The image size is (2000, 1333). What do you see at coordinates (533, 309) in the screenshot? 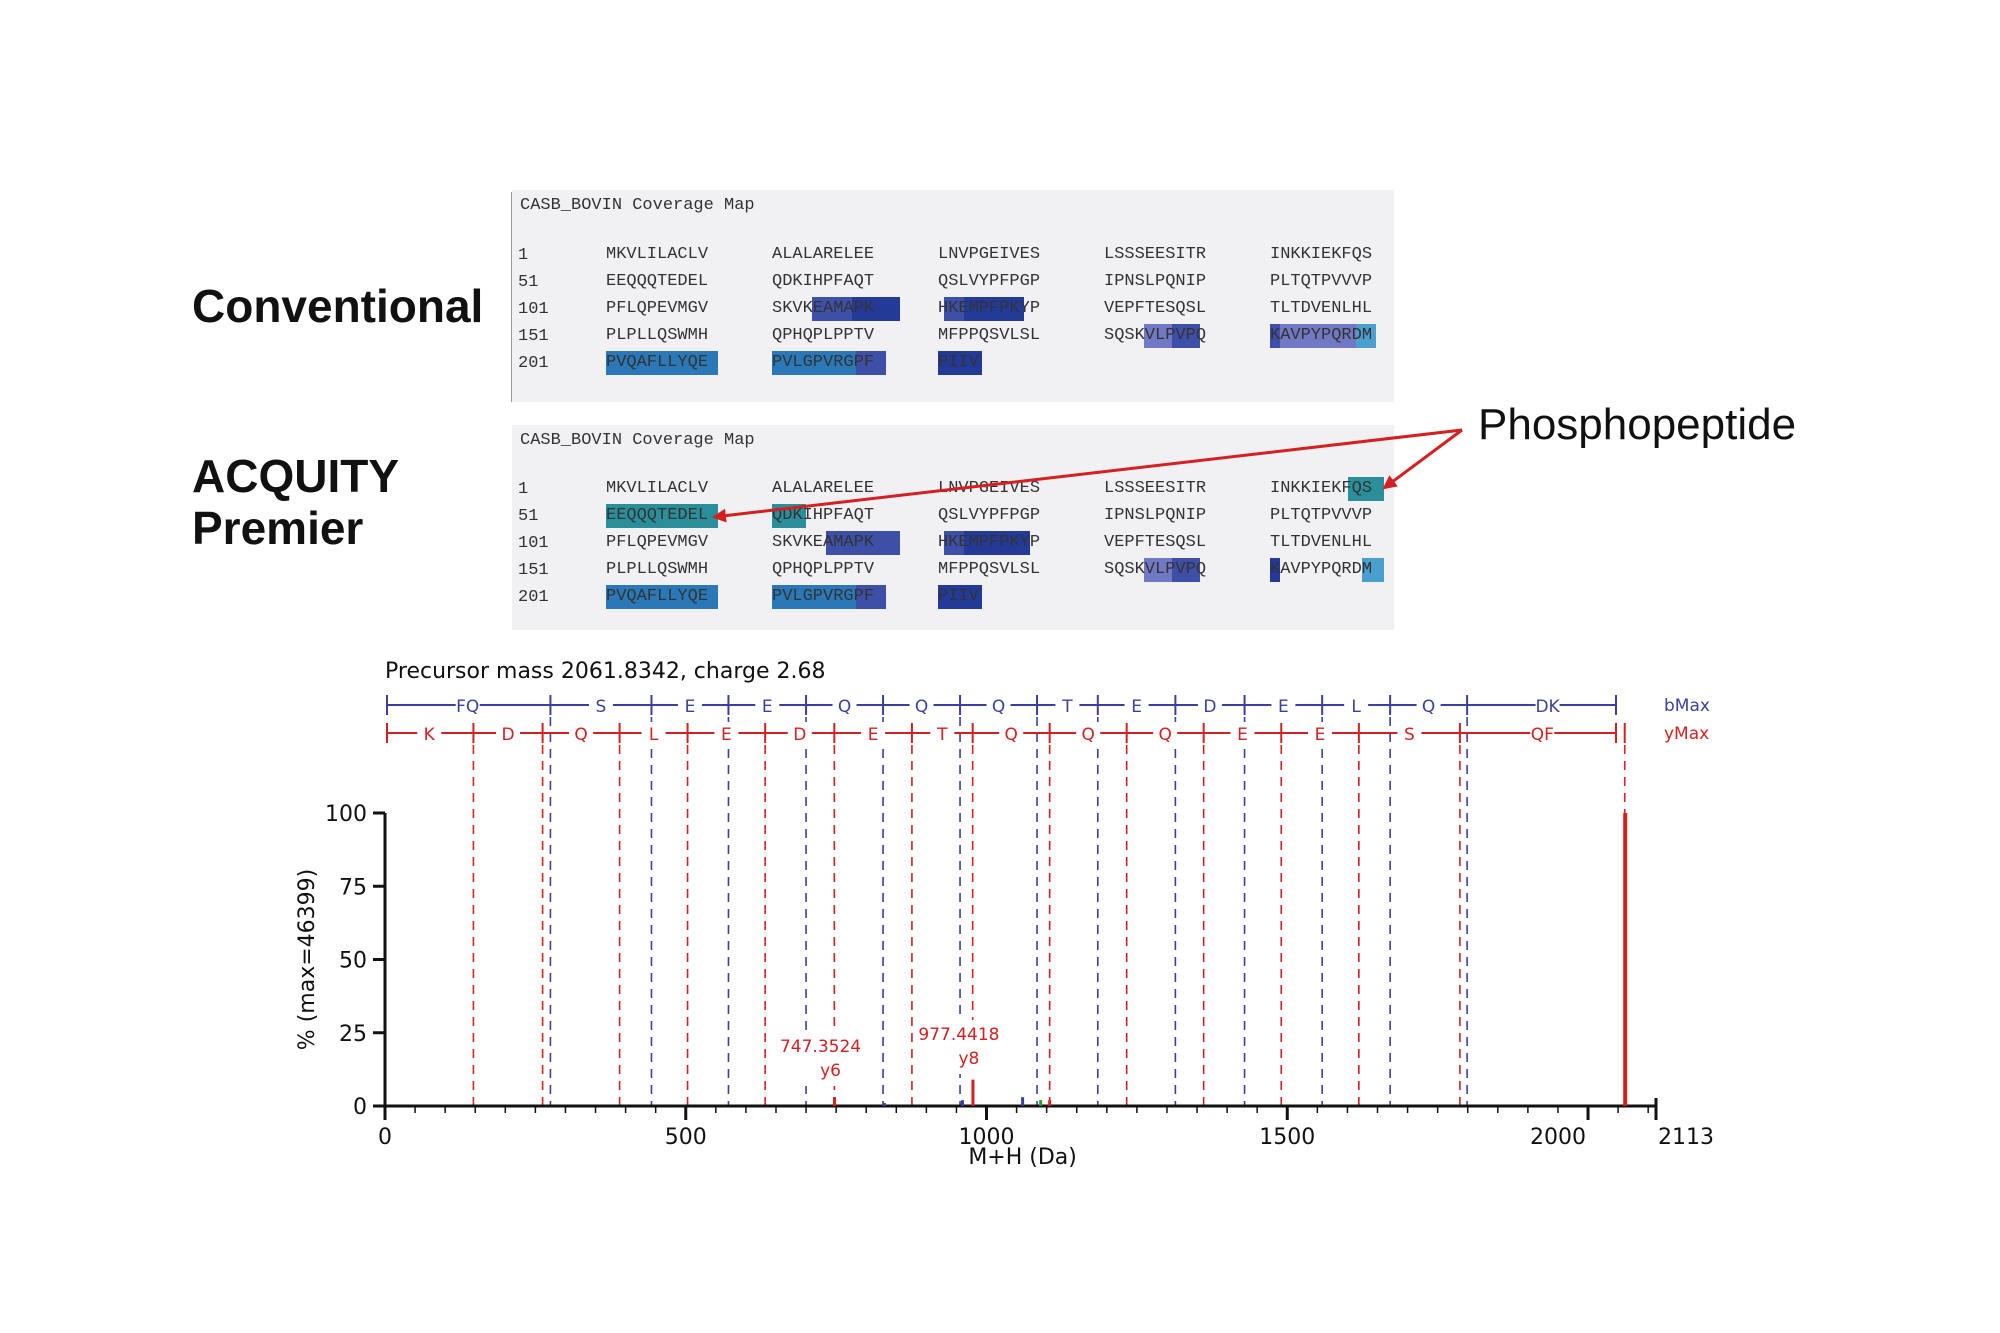
I see `row-number: 101` at bounding box center [533, 309].